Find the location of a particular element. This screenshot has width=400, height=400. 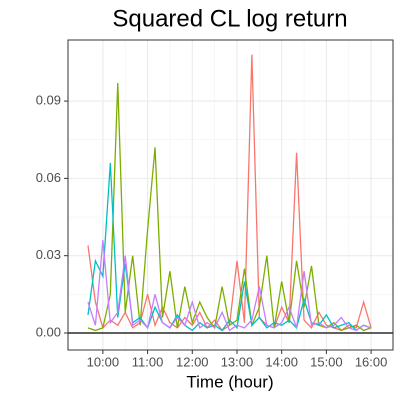

y-tick-label: 0.06 is located at coordinates (48, 177).